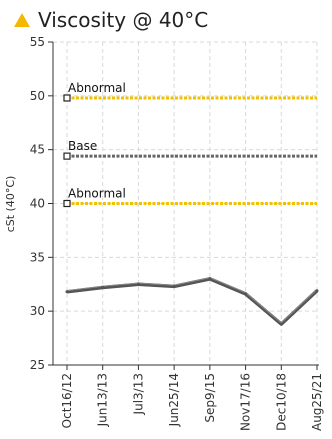 This screenshot has height=439, width=332. Describe the element at coordinates (67, 400) in the screenshot. I see `x-tick-label: Oct16/12` at that location.